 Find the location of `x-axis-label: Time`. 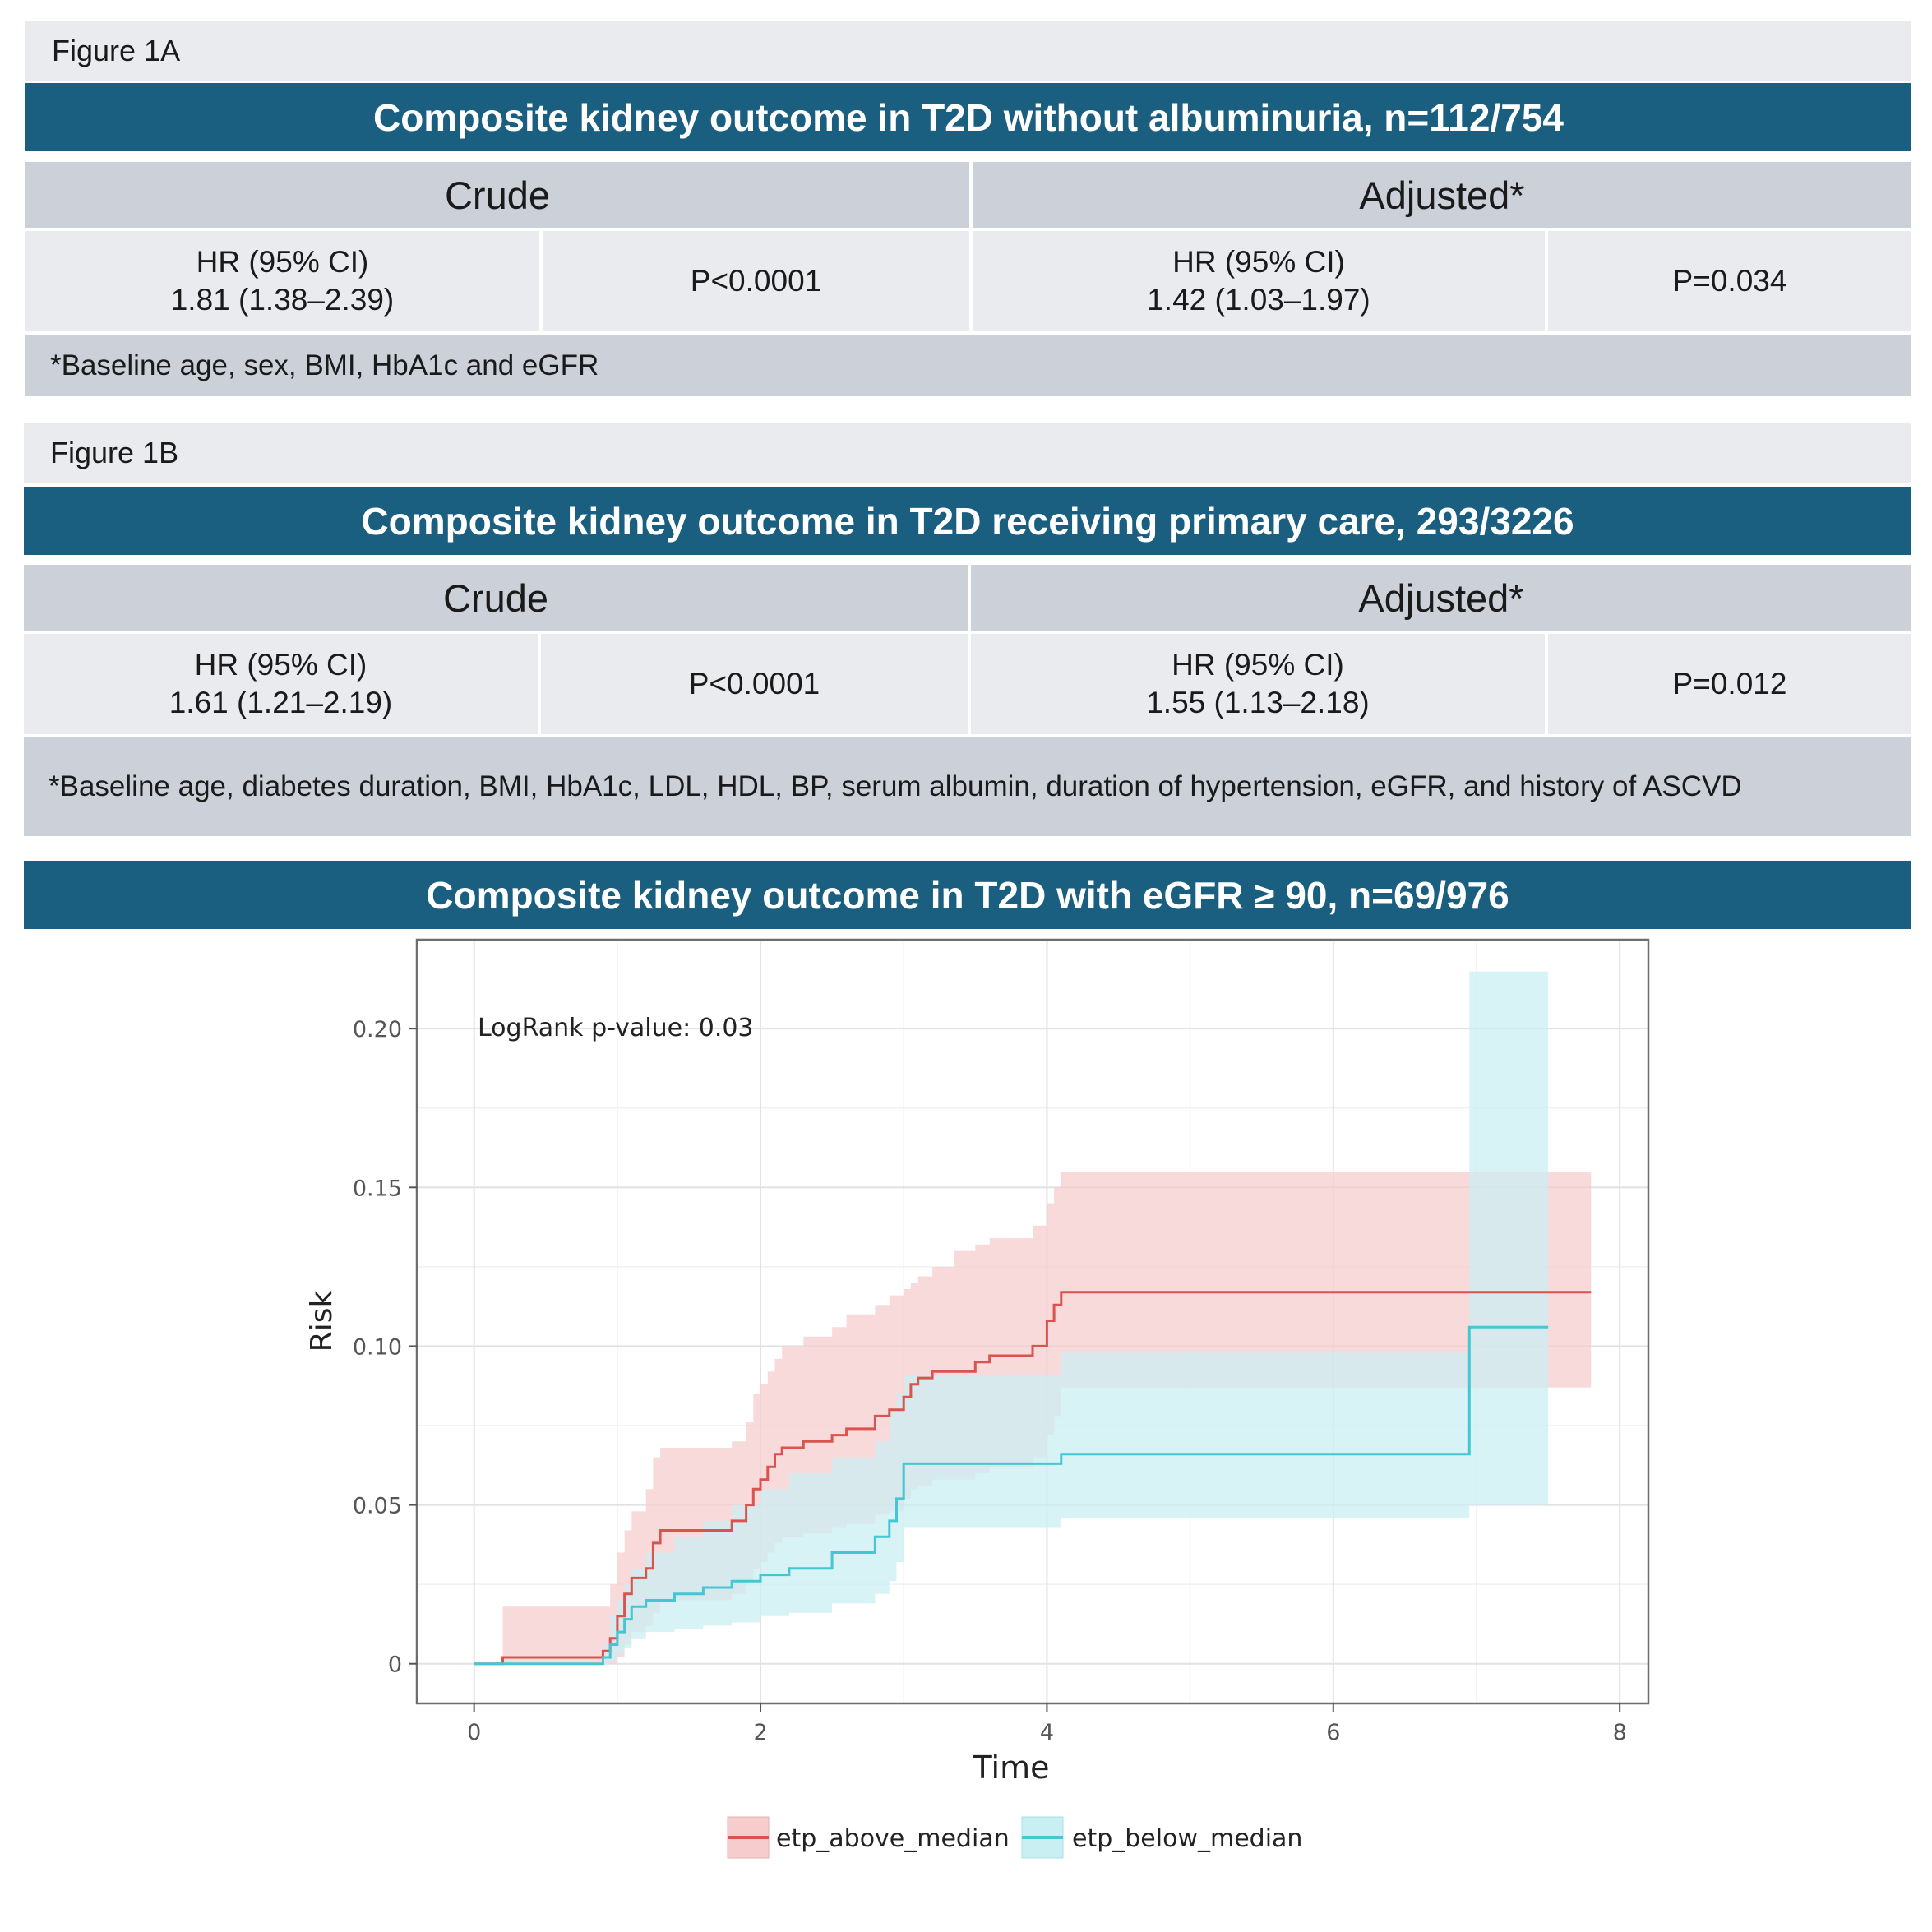

x-axis-label: Time is located at coordinates (1011, 1767).